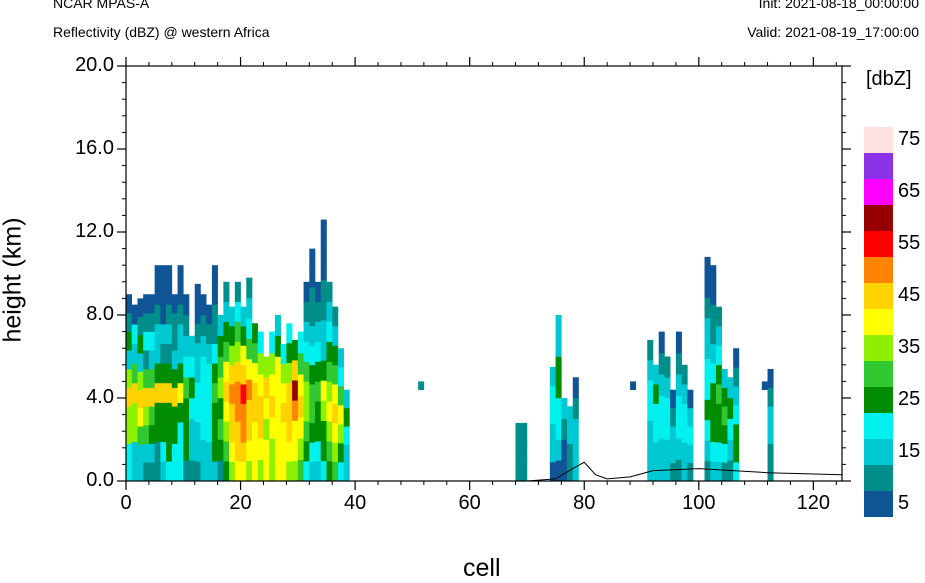 The width and height of the screenshot is (925, 583). What do you see at coordinates (94, 148) in the screenshot?
I see `y-tick-label: 16.0` at bounding box center [94, 148].